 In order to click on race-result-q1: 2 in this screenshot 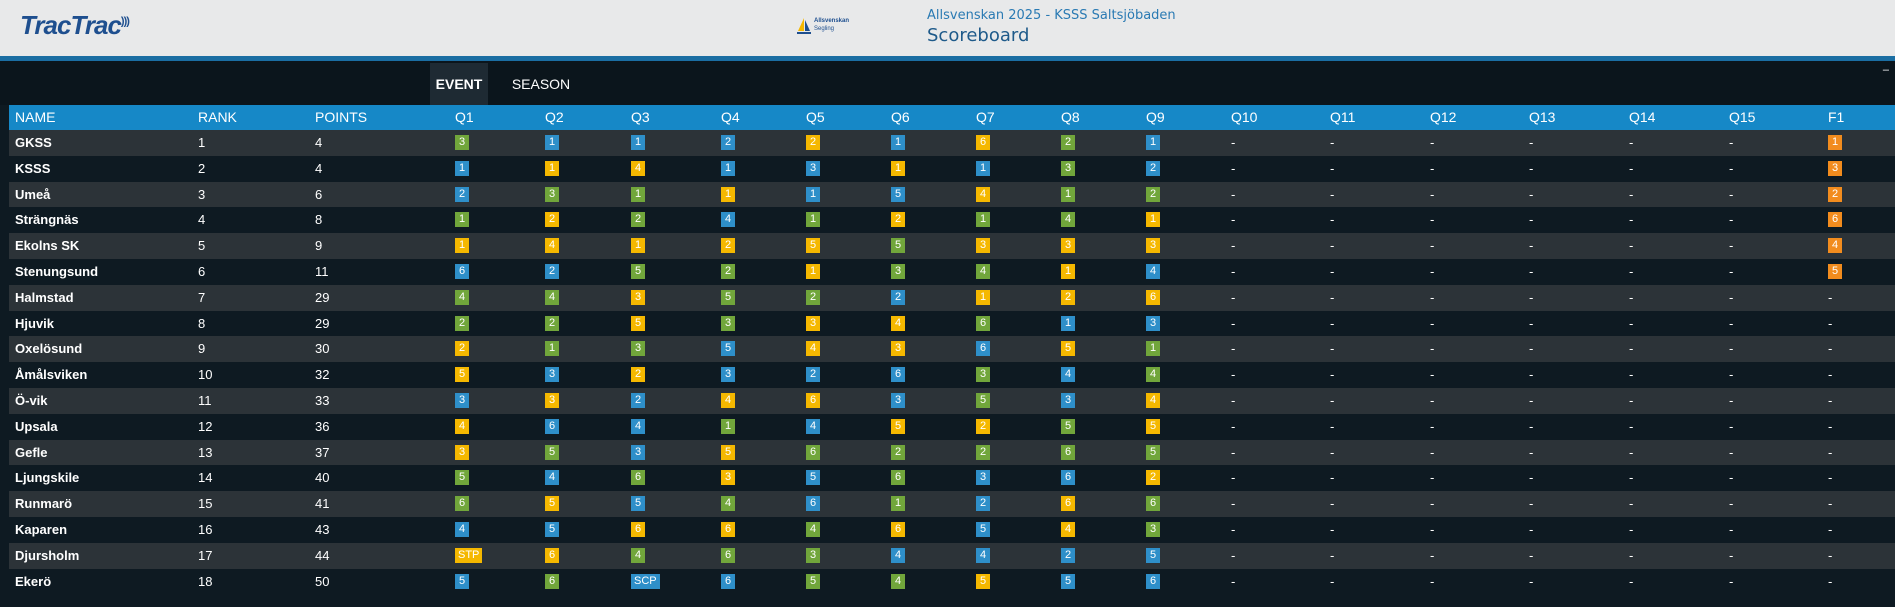, I will do `click(462, 195)`.